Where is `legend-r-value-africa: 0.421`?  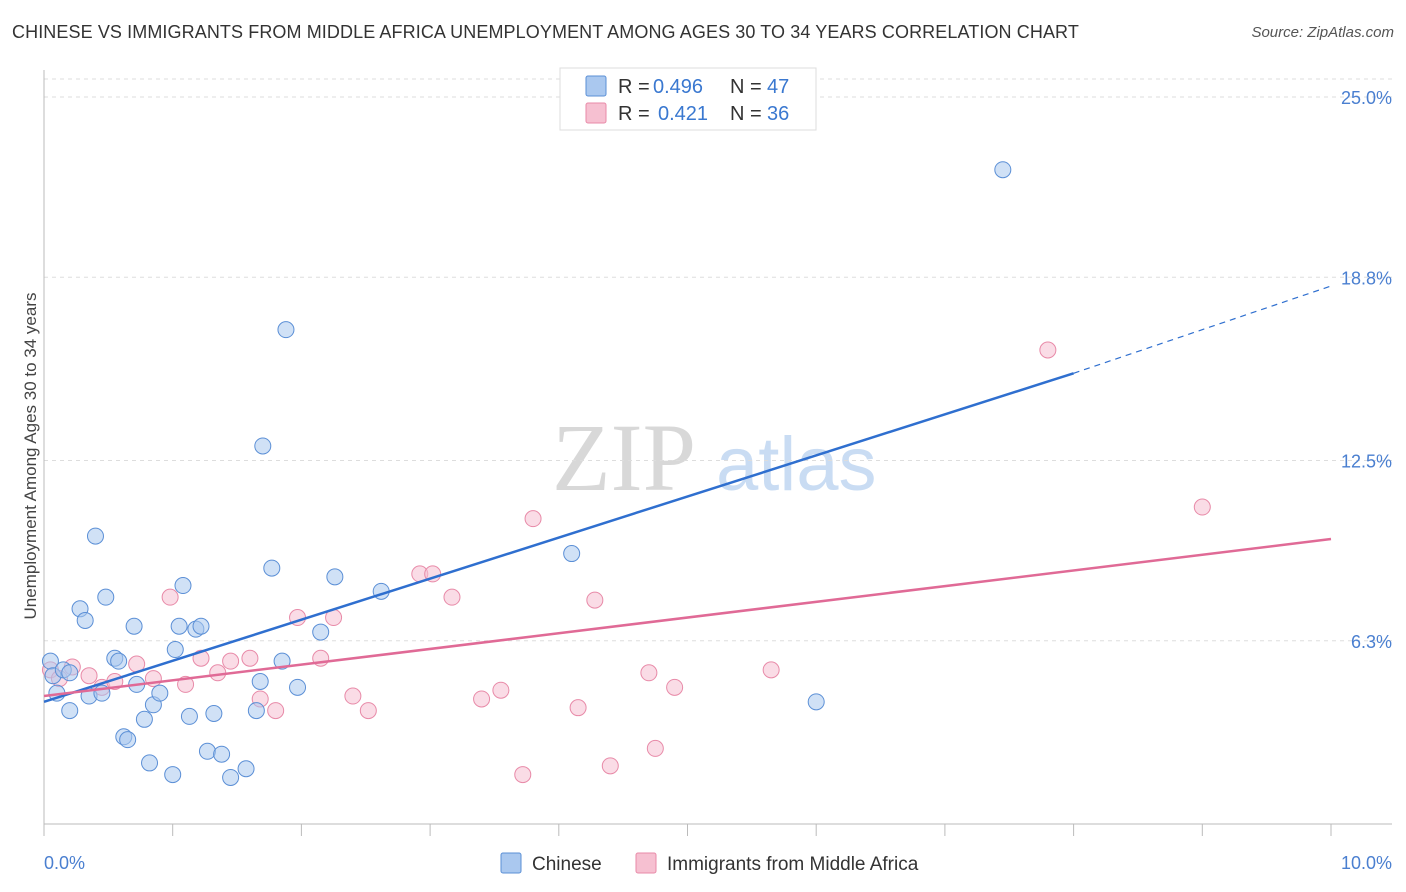 legend-r-value-africa: 0.421 is located at coordinates (683, 114).